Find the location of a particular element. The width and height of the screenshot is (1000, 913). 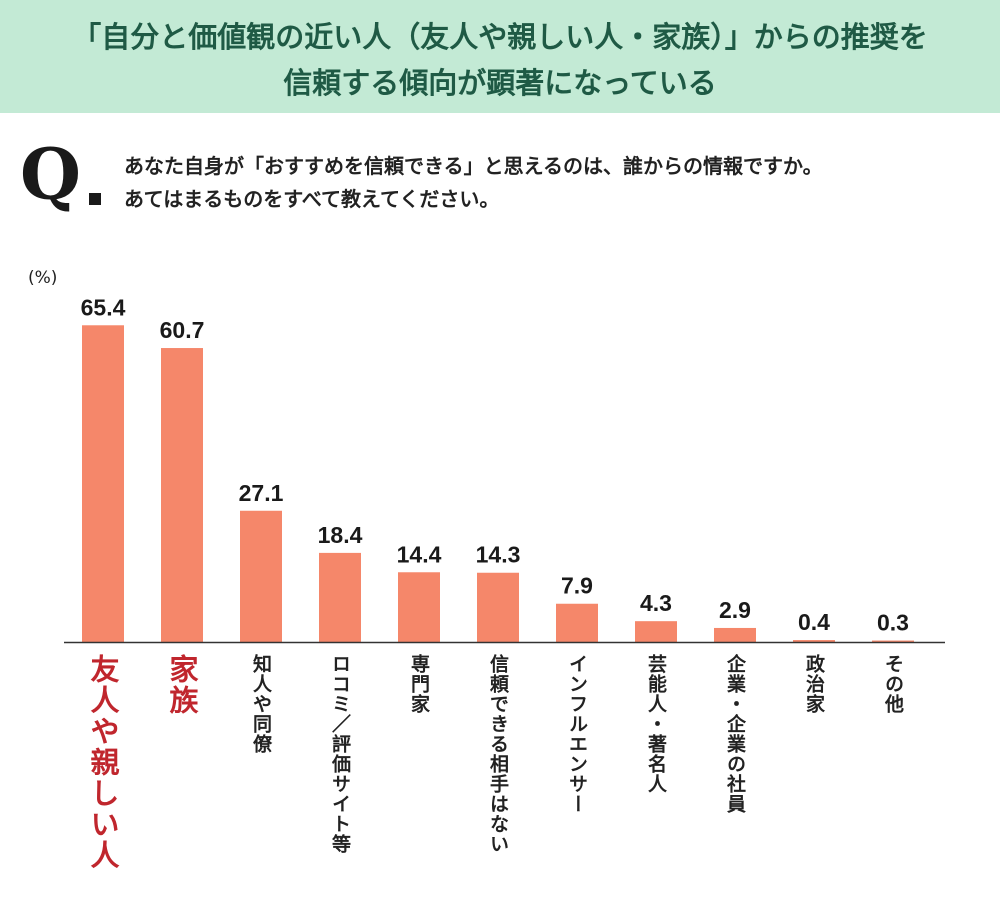

category-label: 専門家 is located at coordinates (419, 684).